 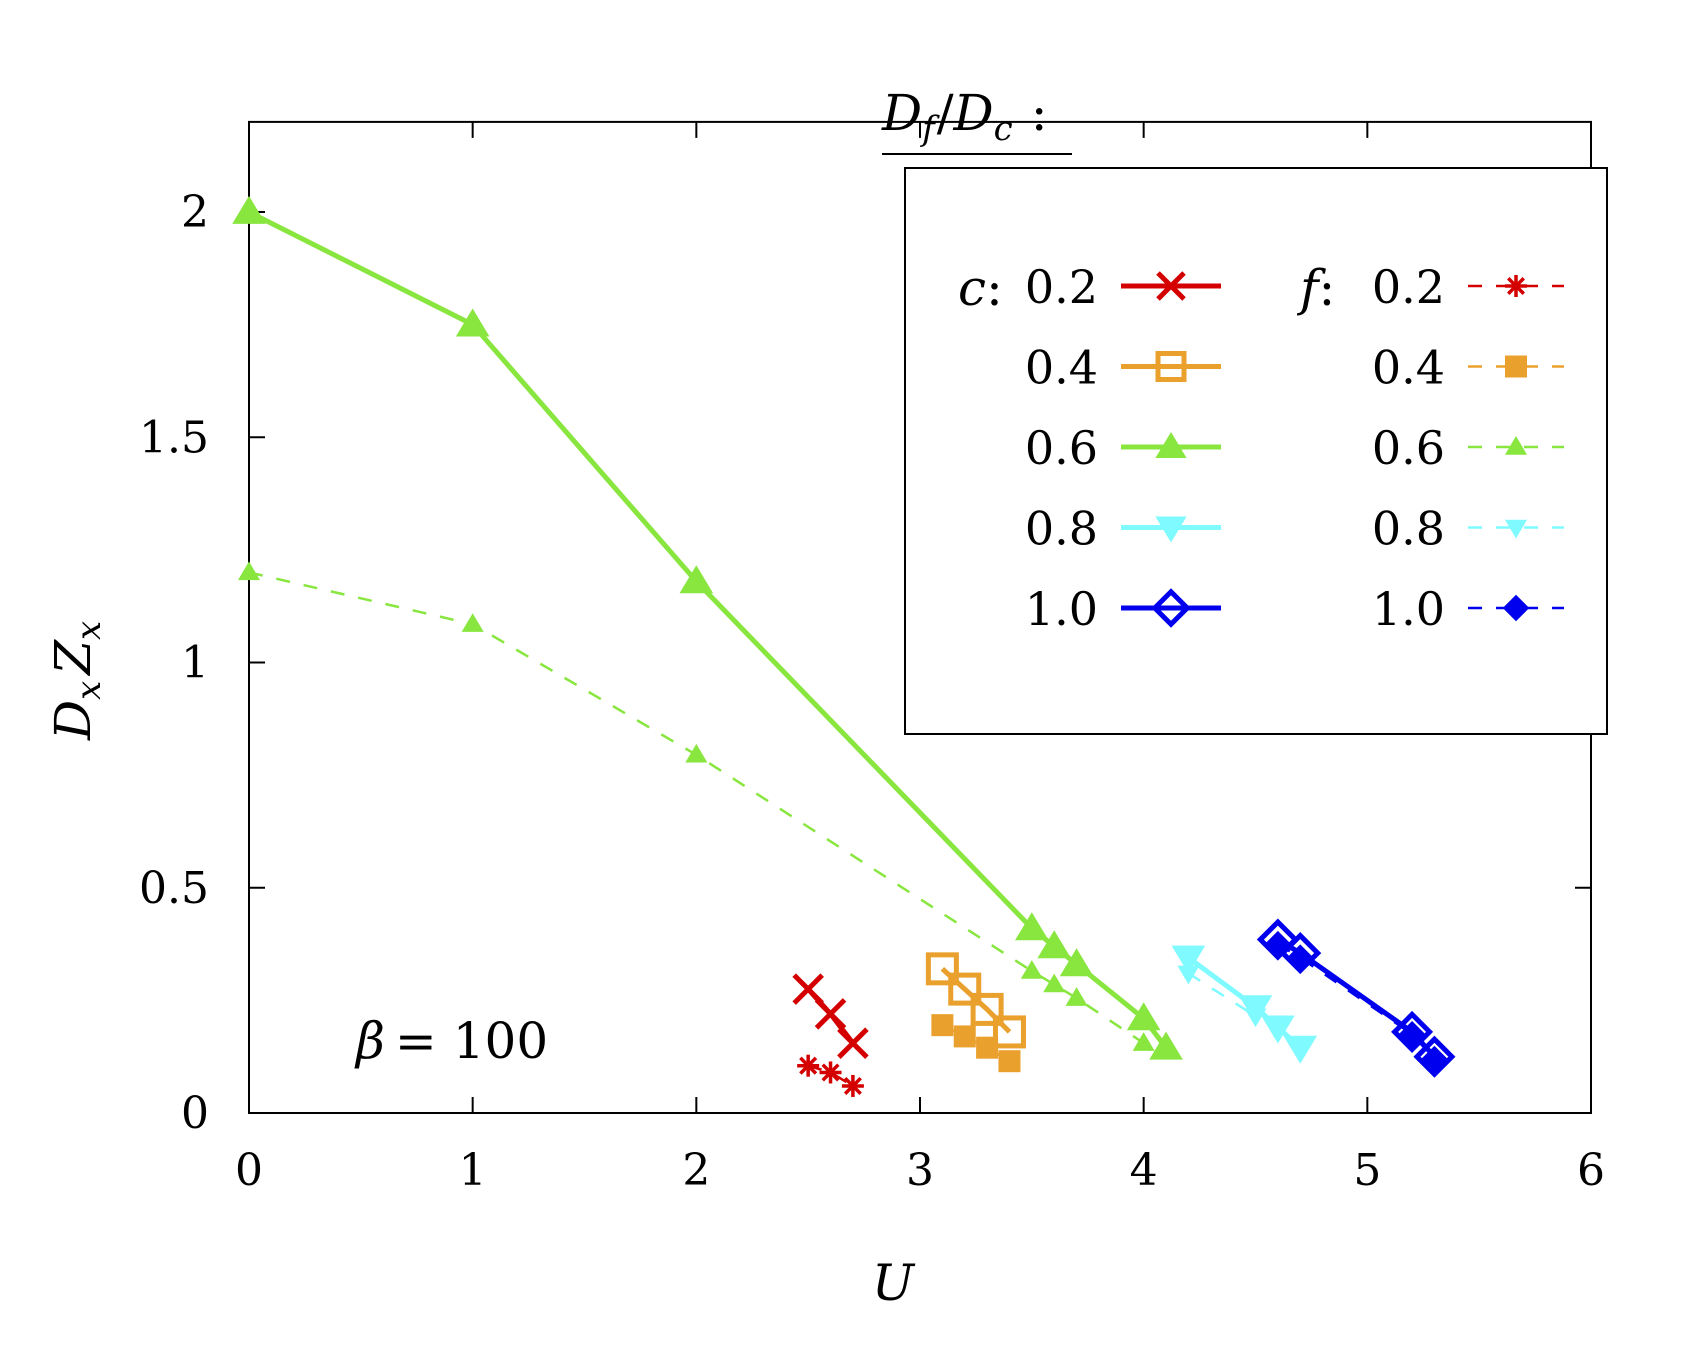 What do you see at coordinates (1408, 609) in the screenshot?
I see `legend-value-f-1_0: 1.0` at bounding box center [1408, 609].